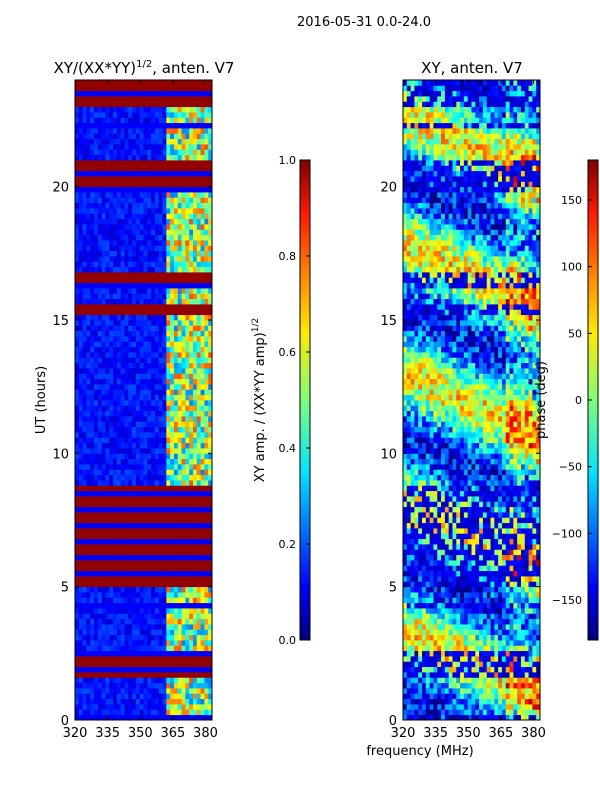 Image resolution: width=600 pixels, height=800 pixels. Describe the element at coordinates (205, 733) in the screenshot. I see `x-tick-label: 380` at that location.